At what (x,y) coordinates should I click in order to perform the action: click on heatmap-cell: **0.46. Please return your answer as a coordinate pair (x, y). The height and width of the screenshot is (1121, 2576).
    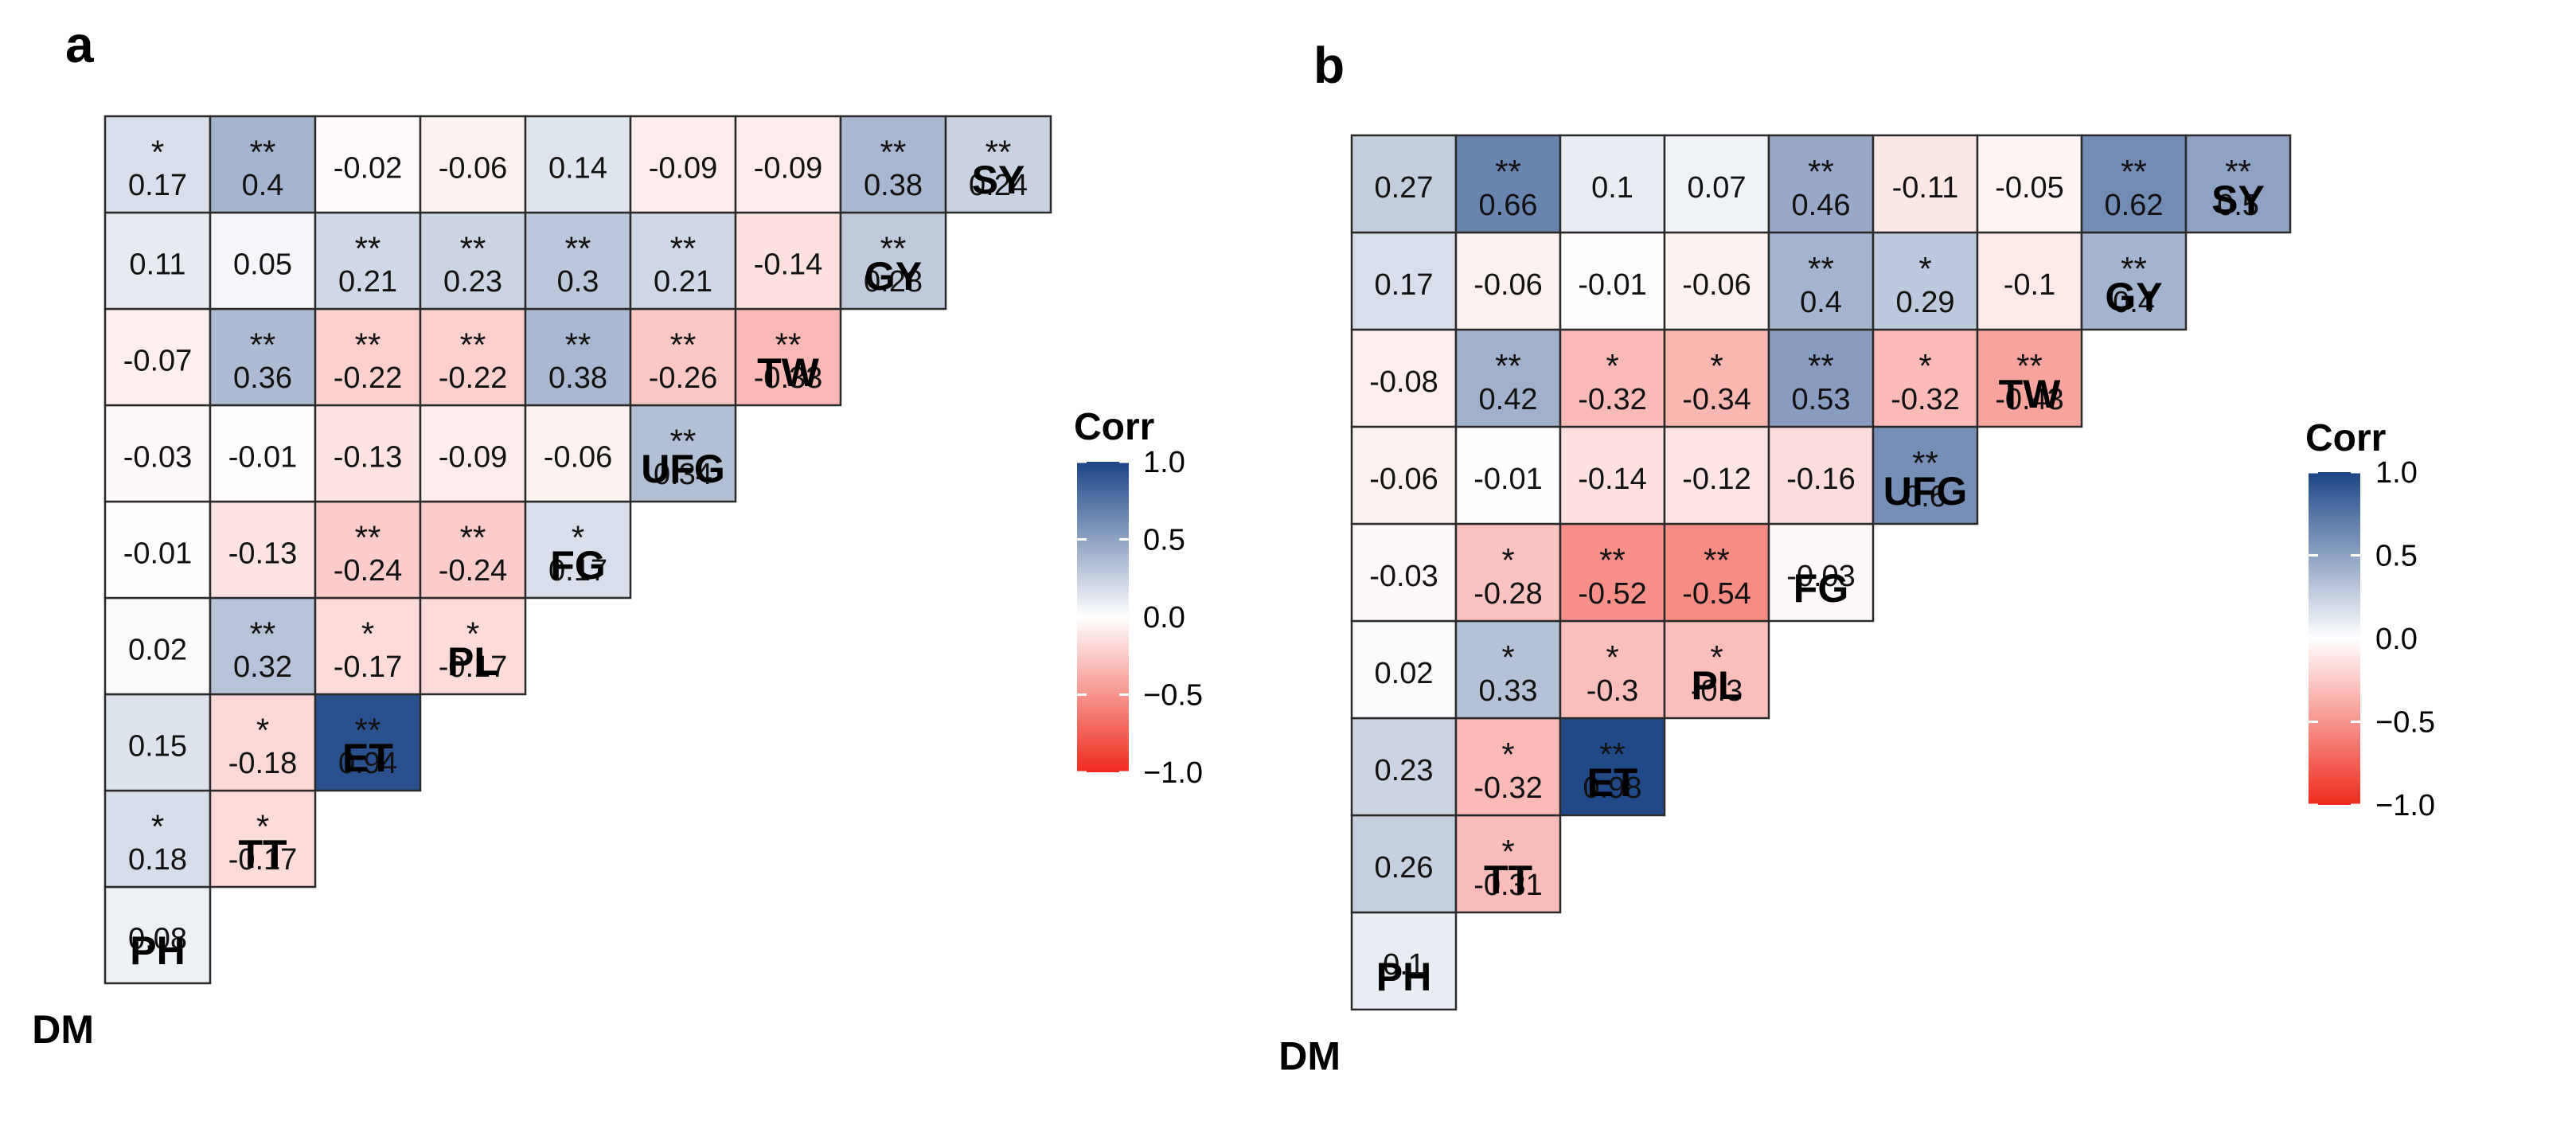
    Looking at the image, I should click on (1821, 184).